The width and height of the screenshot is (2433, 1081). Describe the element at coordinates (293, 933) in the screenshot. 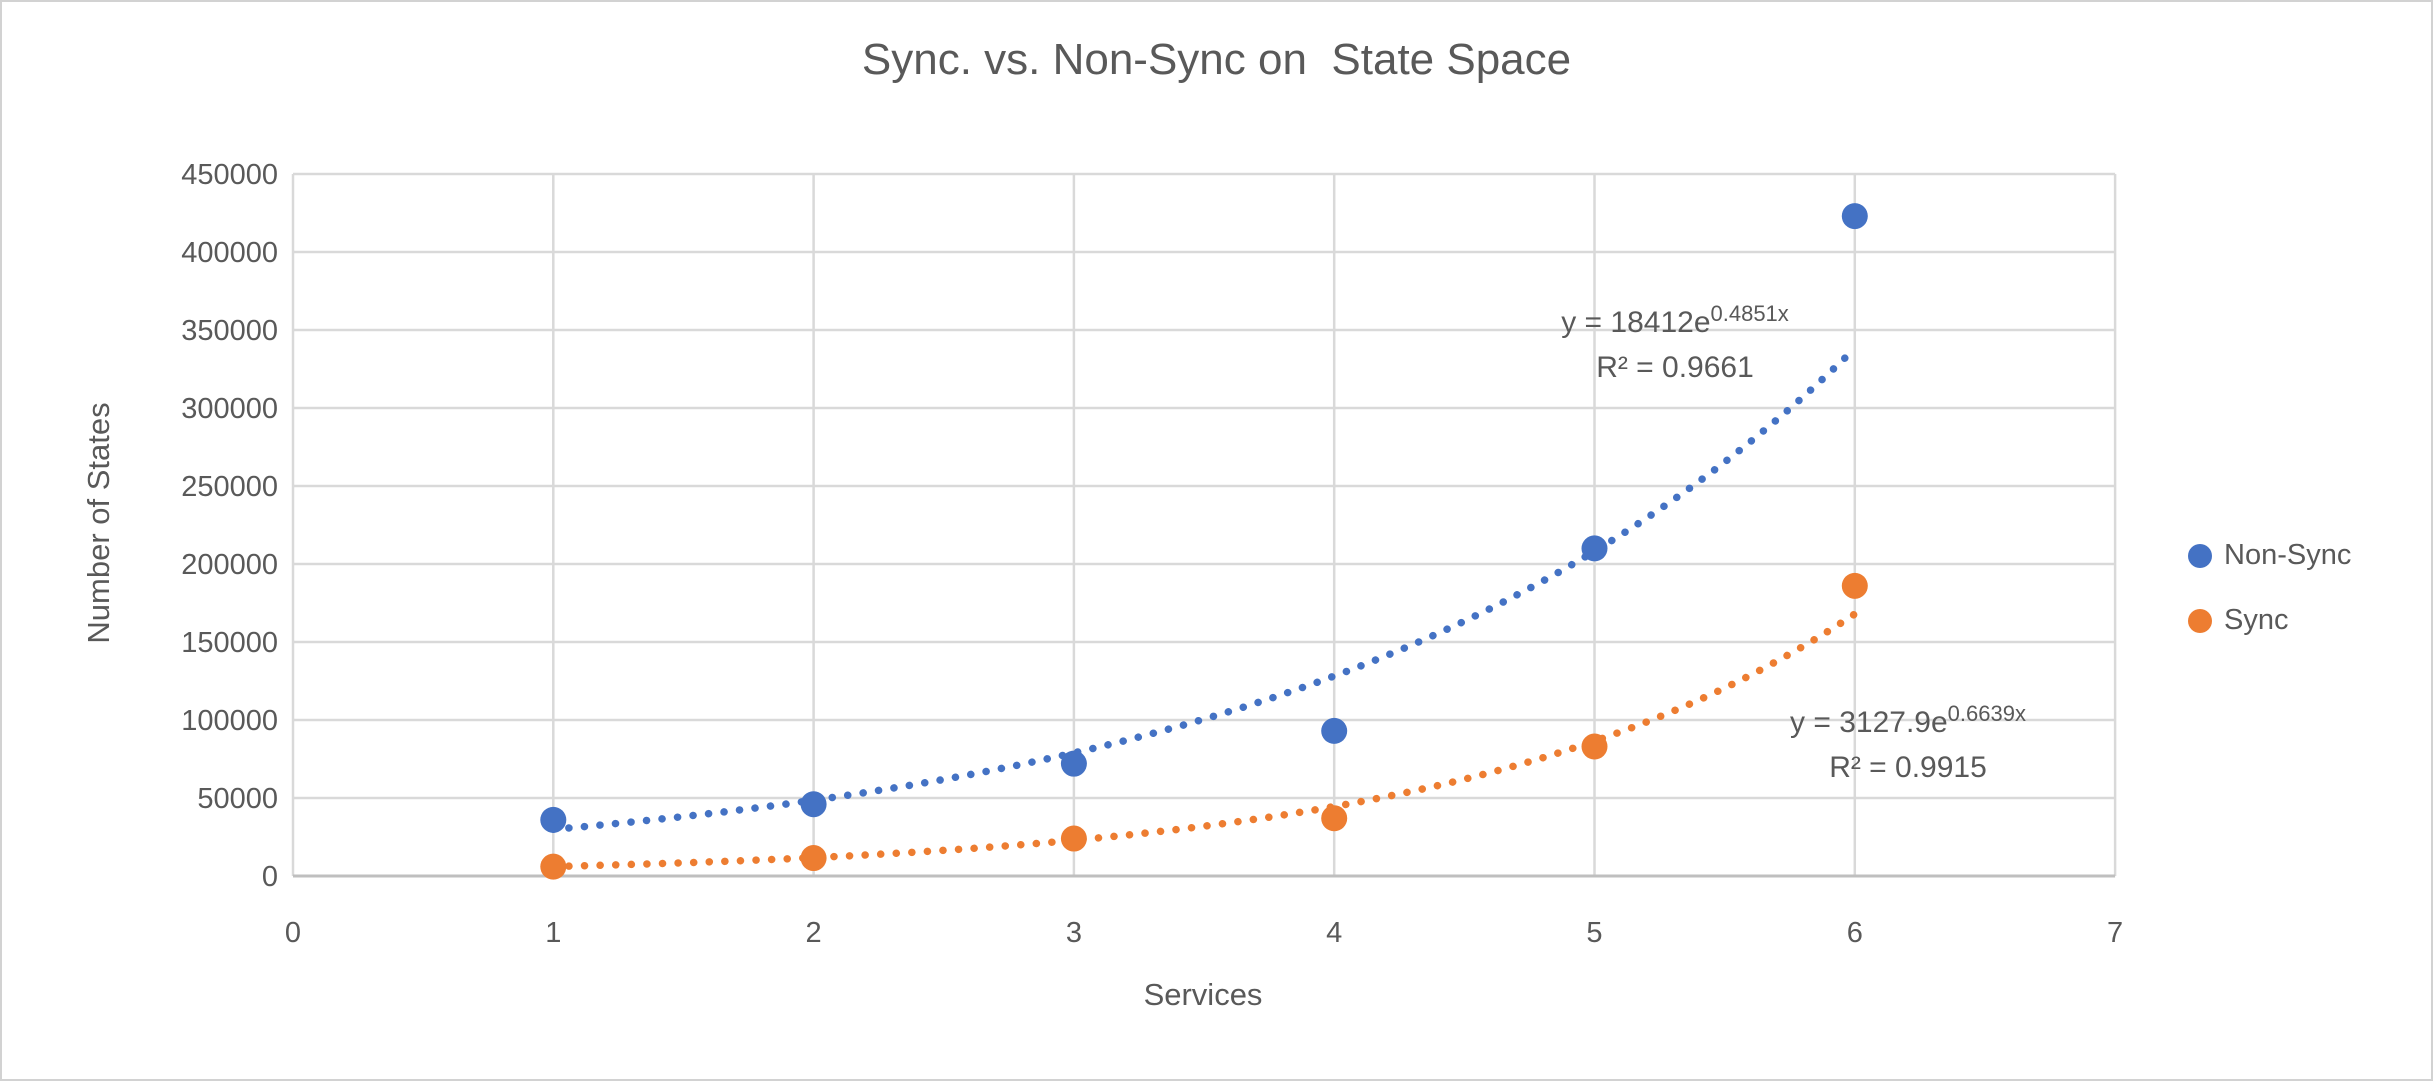

I see `x-tick-label: 0` at that location.